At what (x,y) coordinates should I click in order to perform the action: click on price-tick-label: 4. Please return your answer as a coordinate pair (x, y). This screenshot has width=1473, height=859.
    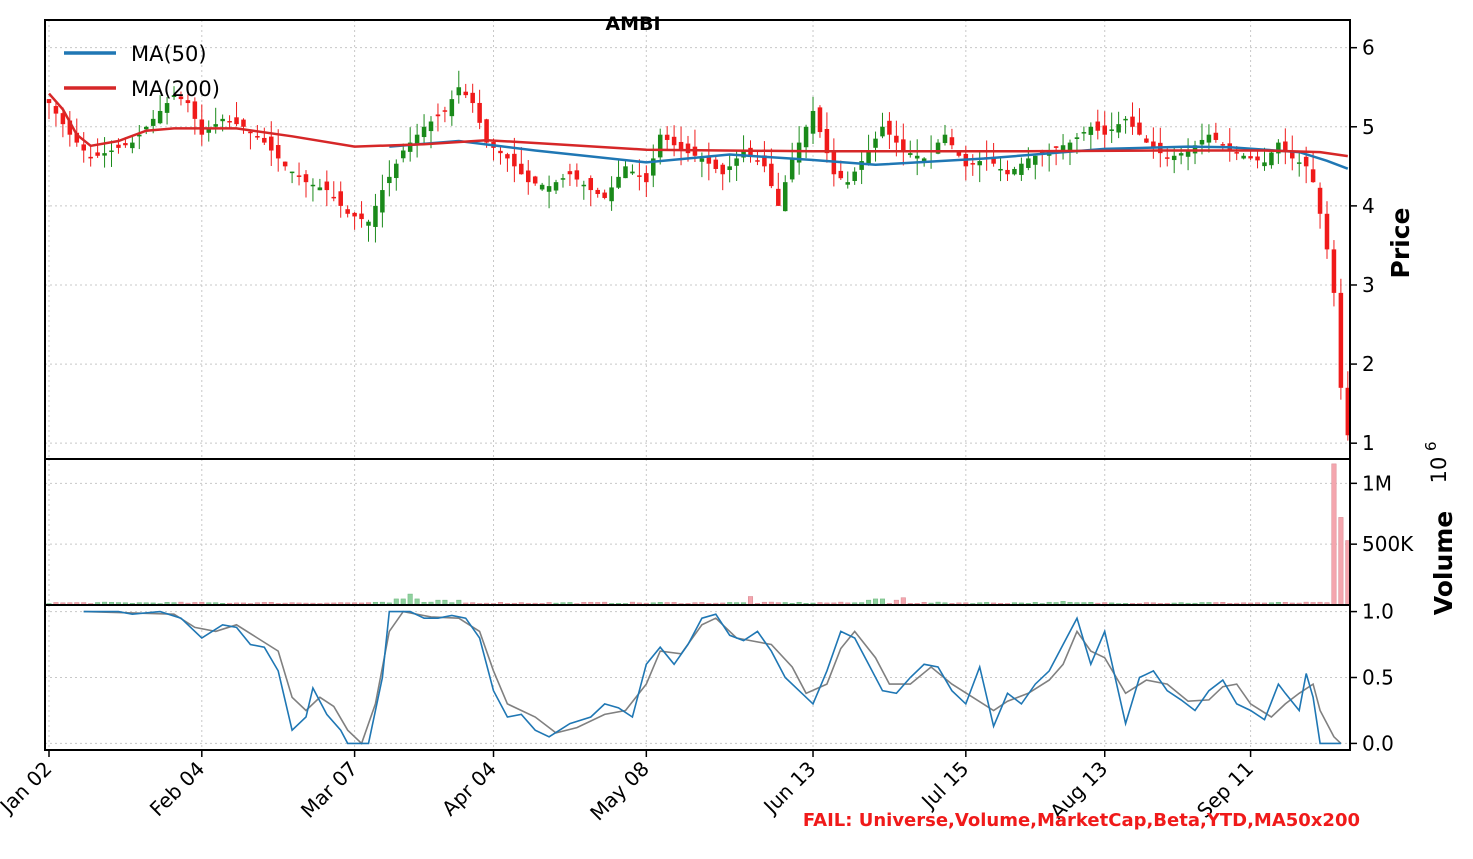
    Looking at the image, I should click on (1368, 206).